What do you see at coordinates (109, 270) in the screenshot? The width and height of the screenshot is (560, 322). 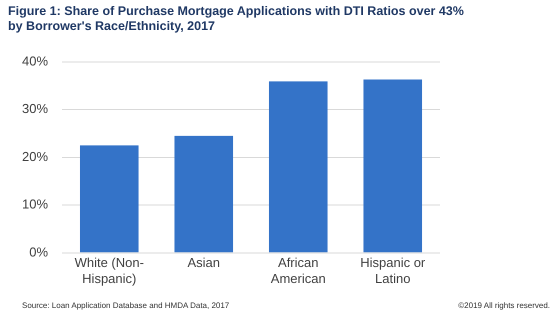 I see `x-tick-label: White (Non-Hispanic)` at bounding box center [109, 270].